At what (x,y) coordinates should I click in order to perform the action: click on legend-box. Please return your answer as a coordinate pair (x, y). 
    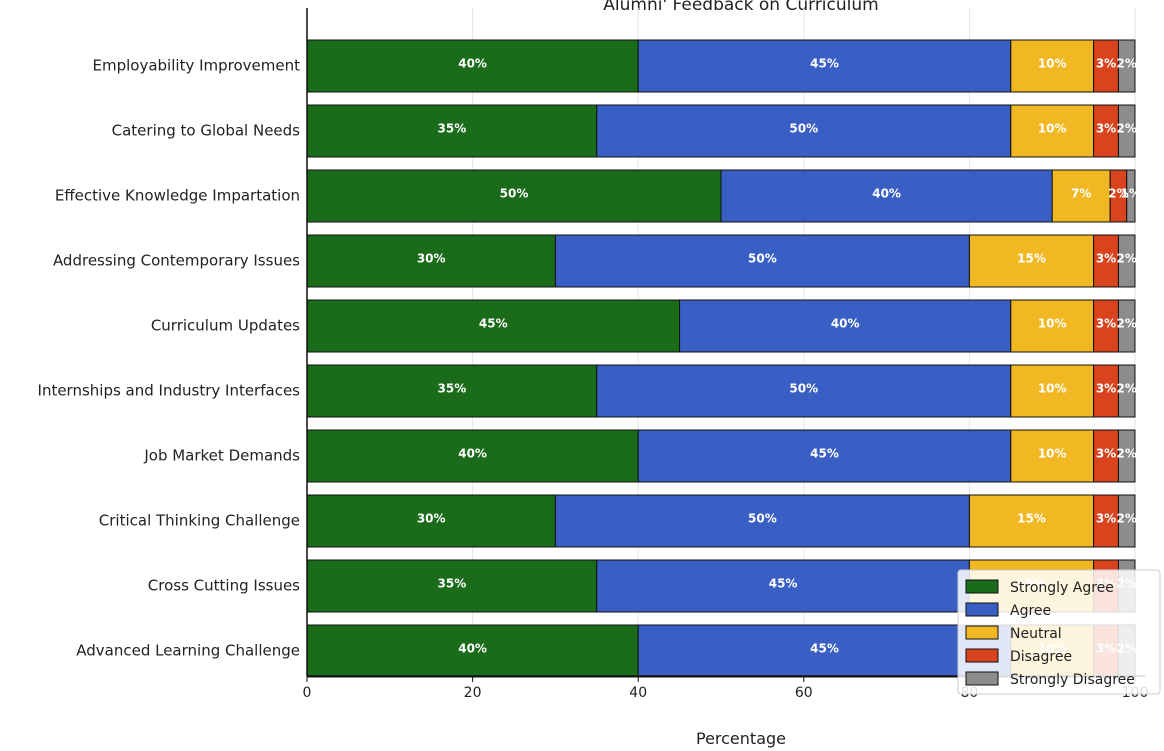
    Looking at the image, I should click on (1059, 632).